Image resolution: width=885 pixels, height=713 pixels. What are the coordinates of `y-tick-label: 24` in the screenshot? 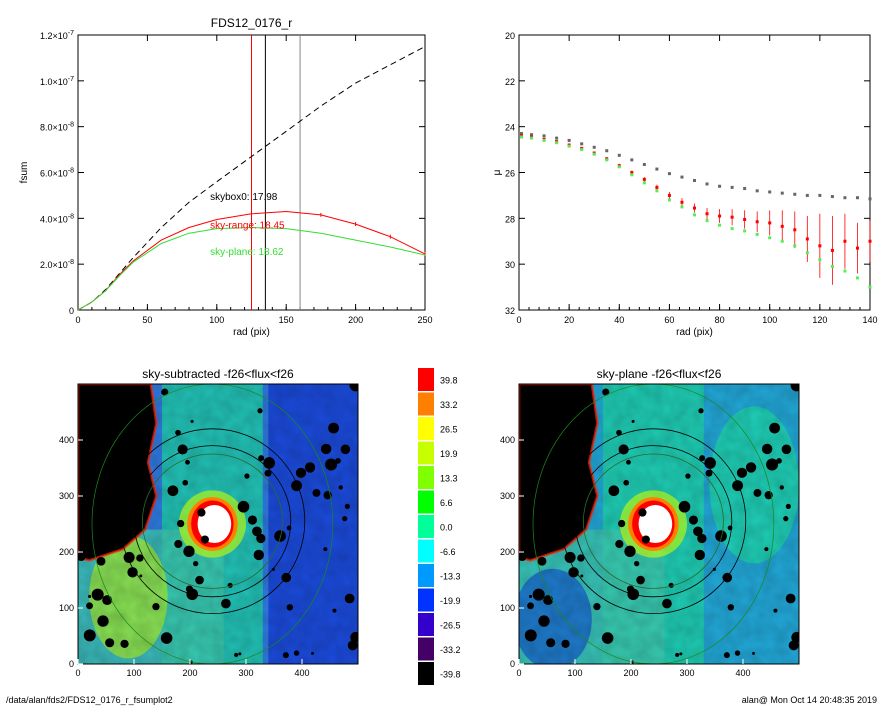 It's located at (510, 128).